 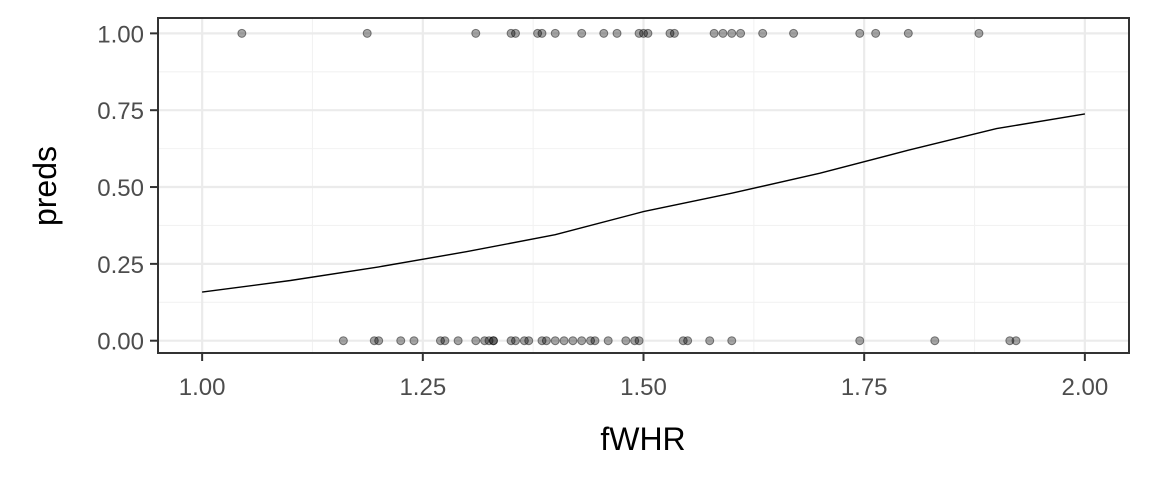 What do you see at coordinates (422, 387) in the screenshot?
I see `x-tick-label: 1.25` at bounding box center [422, 387].